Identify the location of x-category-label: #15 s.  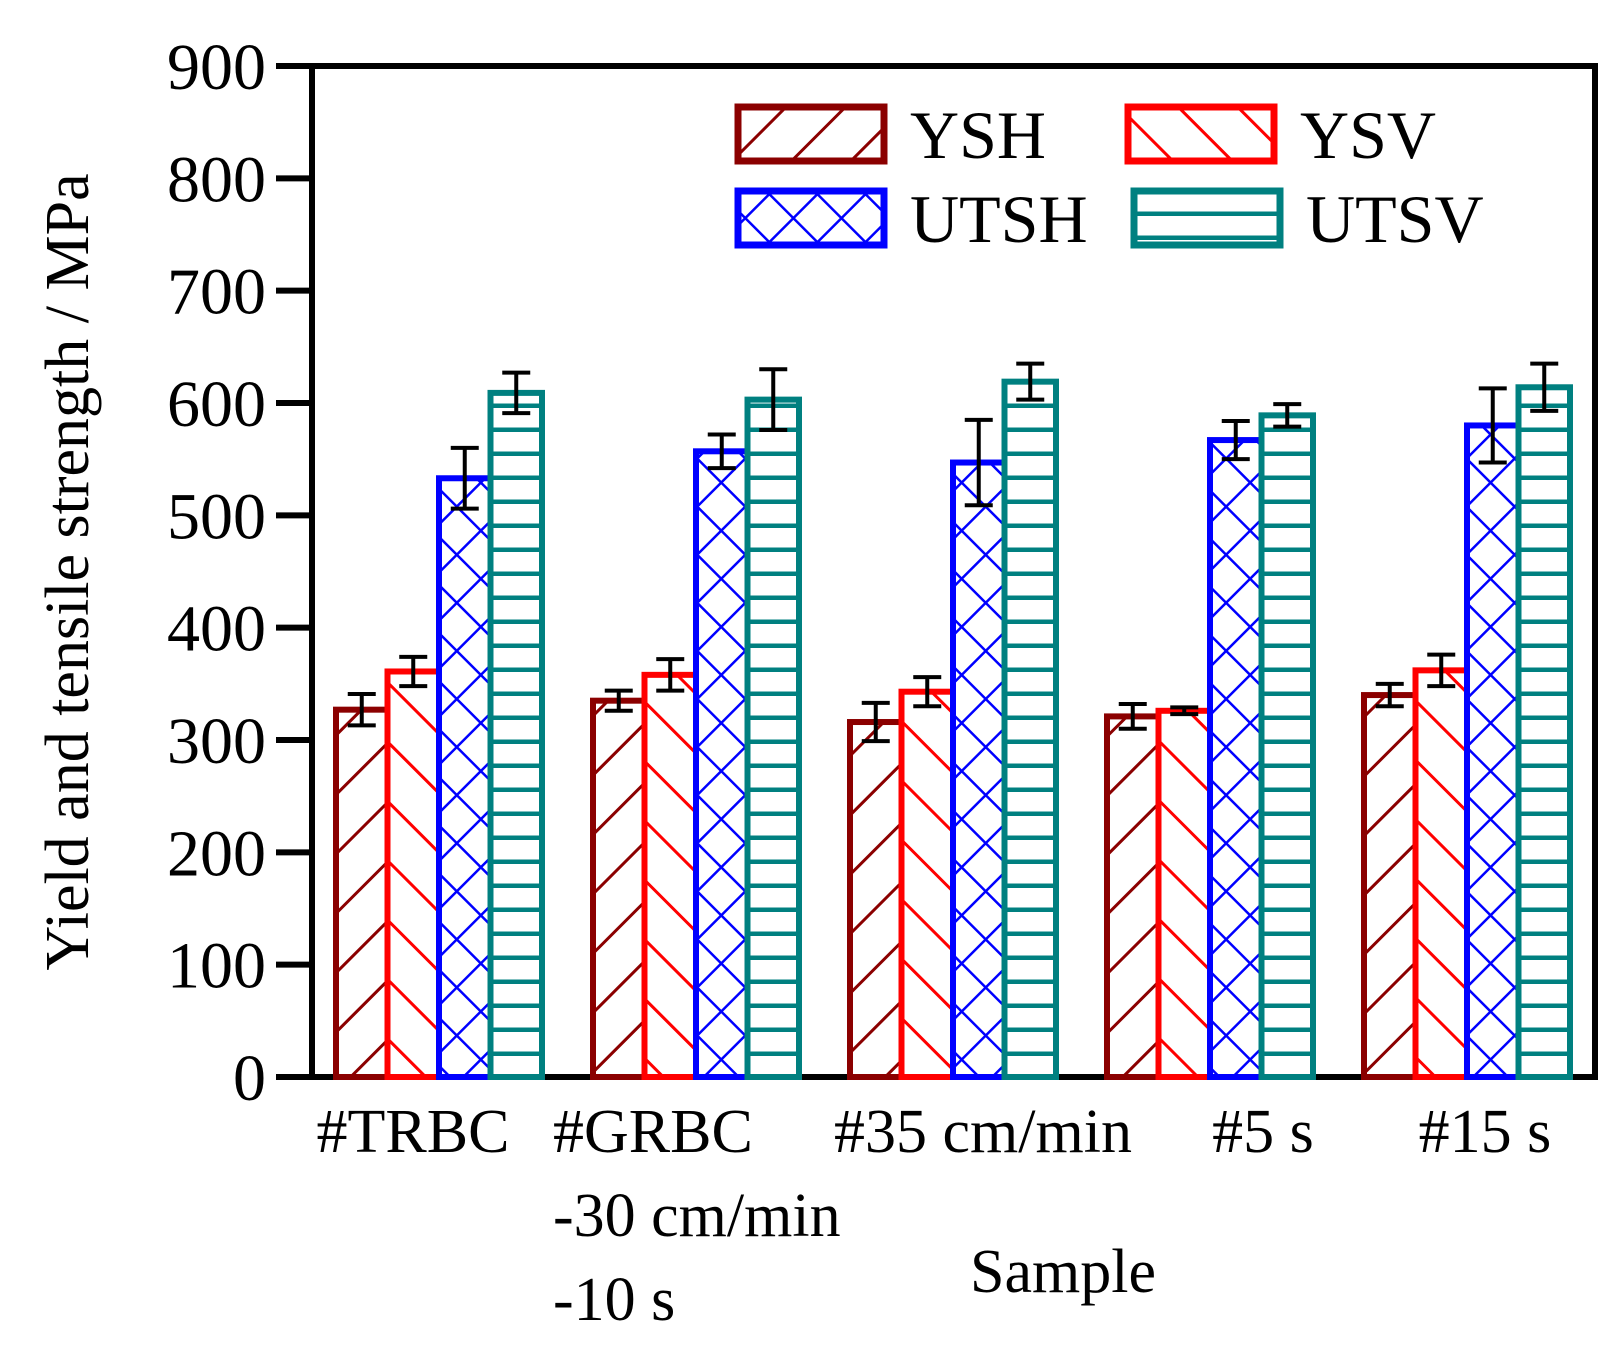
(1485, 1132).